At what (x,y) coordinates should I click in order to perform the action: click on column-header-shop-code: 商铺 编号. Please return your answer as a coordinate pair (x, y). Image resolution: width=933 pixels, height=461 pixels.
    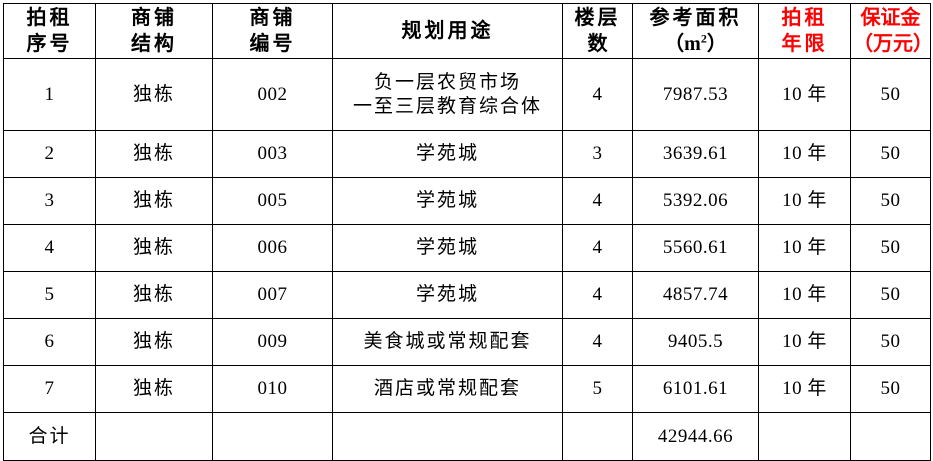
    Looking at the image, I should click on (272, 31).